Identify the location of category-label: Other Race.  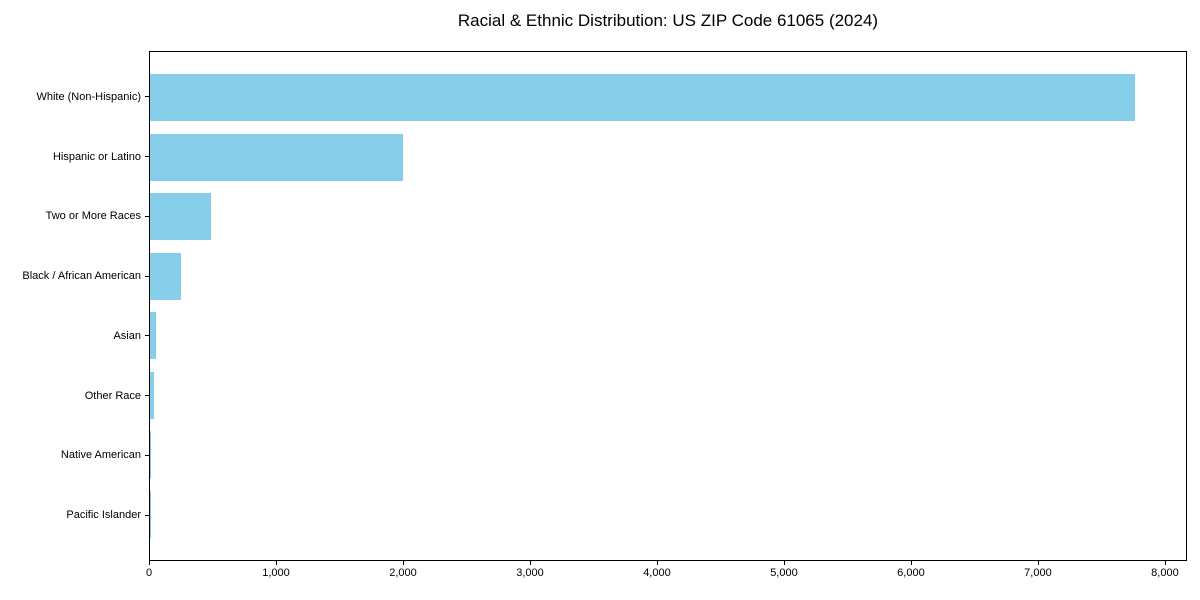
(112, 395).